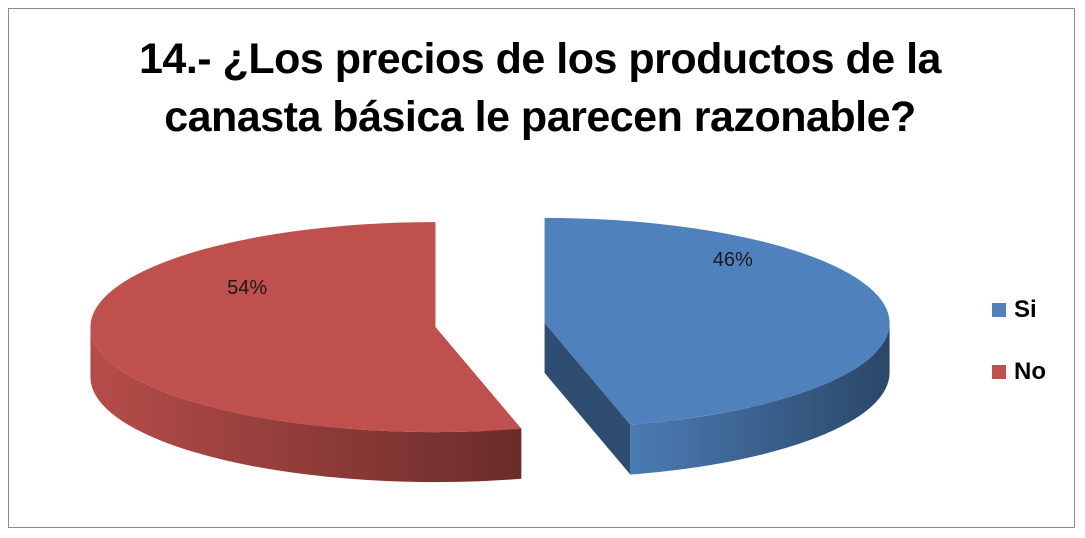  I want to click on chart-title-line-1: 14.- ¿Los precios de los productos de la, so click(540, 59).